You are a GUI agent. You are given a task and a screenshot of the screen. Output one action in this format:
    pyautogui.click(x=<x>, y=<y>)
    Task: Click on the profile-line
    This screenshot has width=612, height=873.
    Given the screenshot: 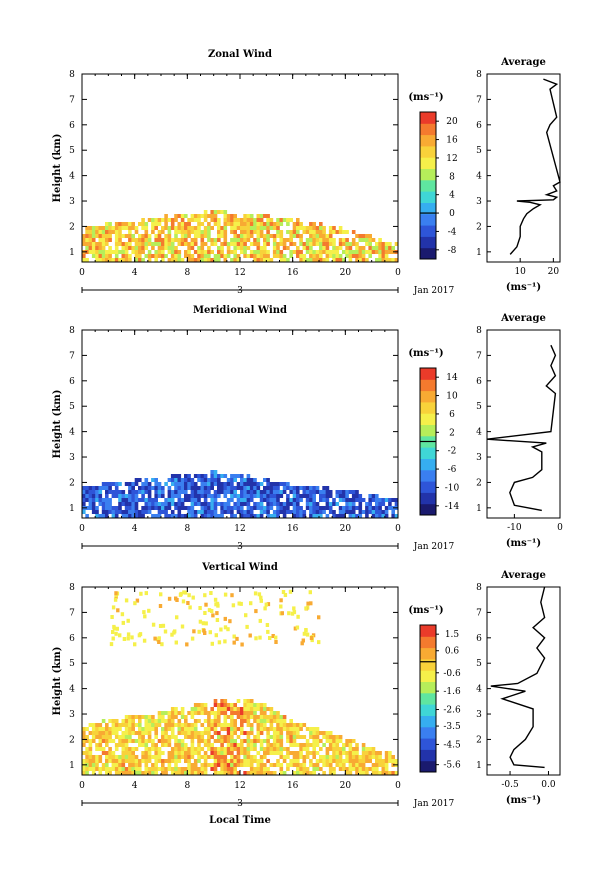 What is the action you would take?
    pyautogui.click(x=521, y=428)
    